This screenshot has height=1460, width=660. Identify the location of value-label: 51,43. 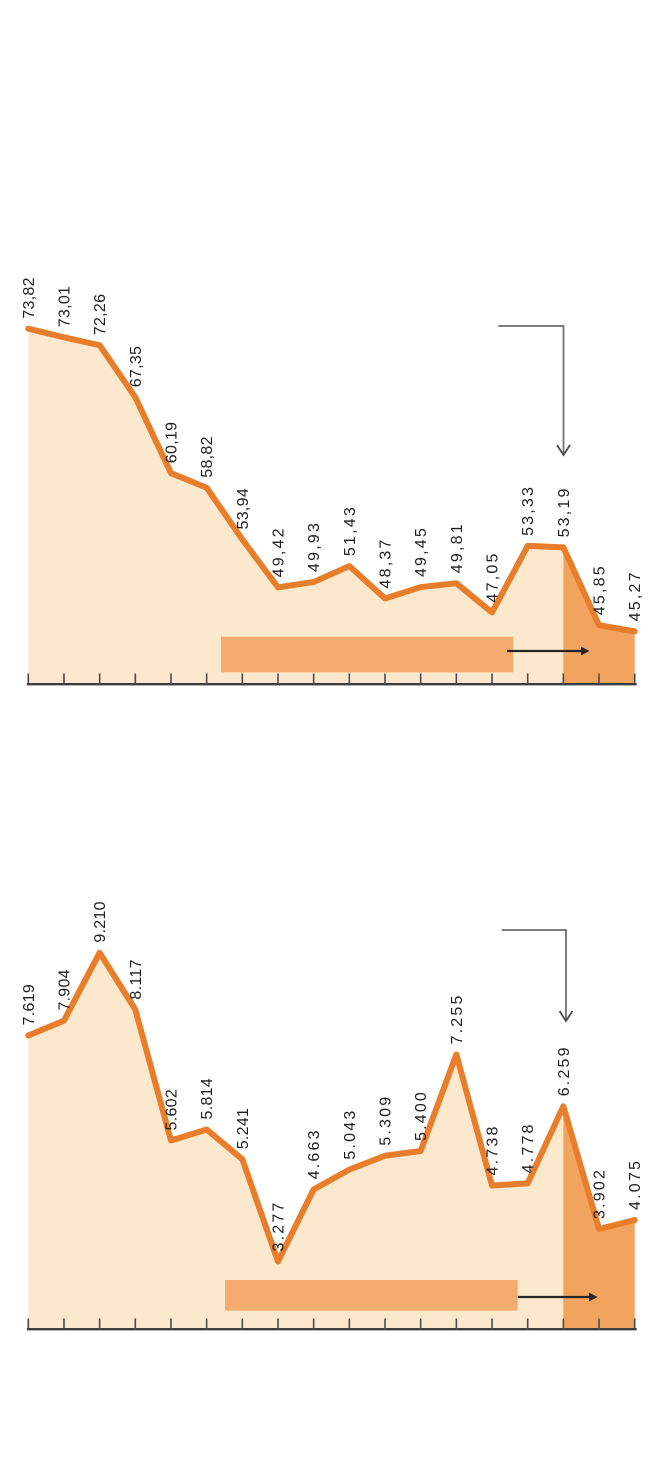
(350, 530).